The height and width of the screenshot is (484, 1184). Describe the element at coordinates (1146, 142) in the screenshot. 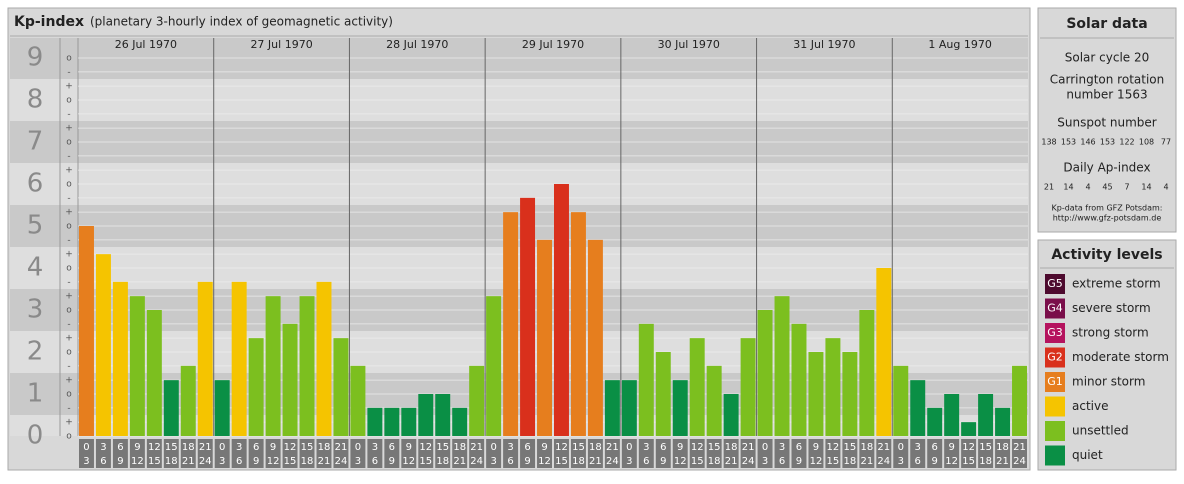

I see `sunspot-value: 108` at that location.